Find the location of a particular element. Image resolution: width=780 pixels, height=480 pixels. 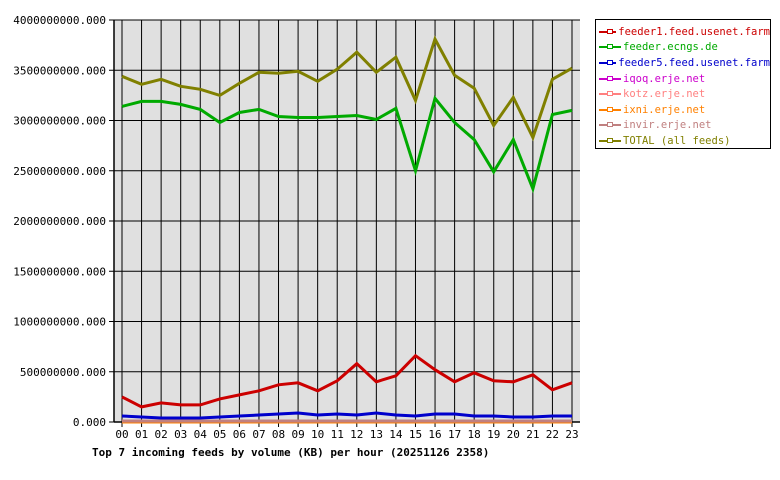

y-tick-label: 4000000000.000 is located at coordinates (59, 20).